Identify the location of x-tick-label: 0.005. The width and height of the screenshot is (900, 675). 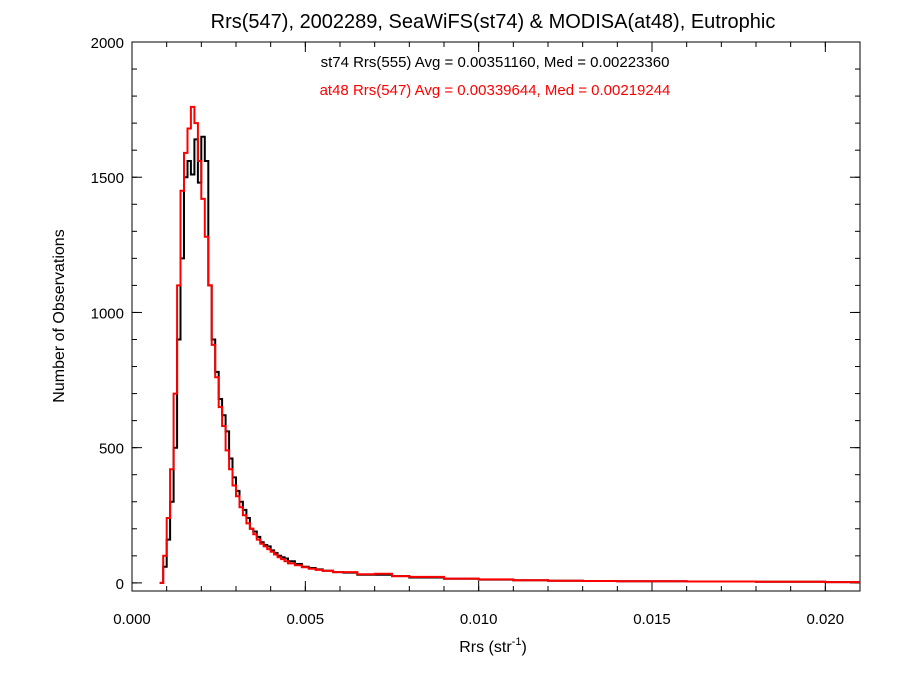
(306, 619).